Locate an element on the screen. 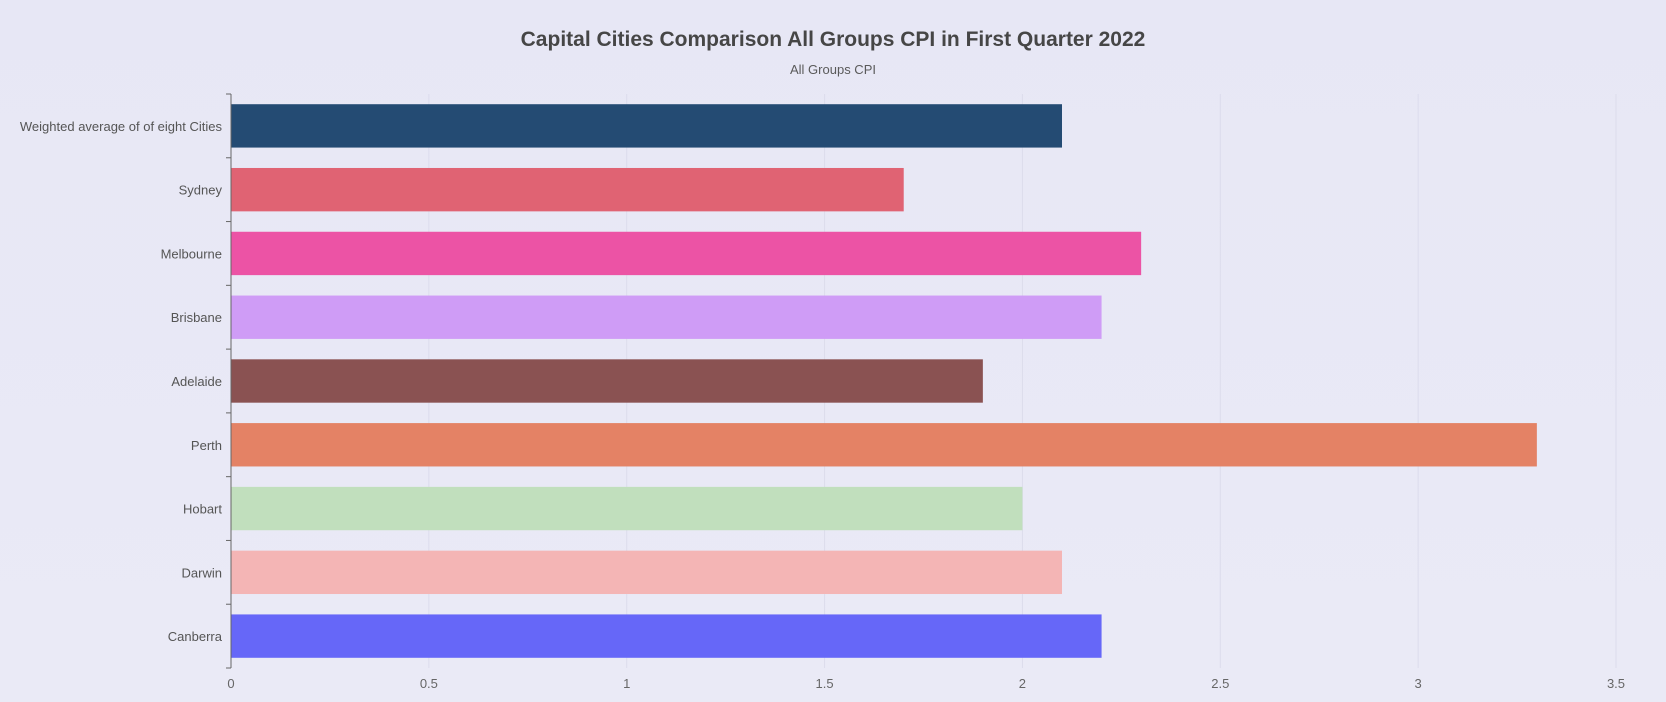 The width and height of the screenshot is (1666, 702). x-tick-label: 0.5 is located at coordinates (429, 683).